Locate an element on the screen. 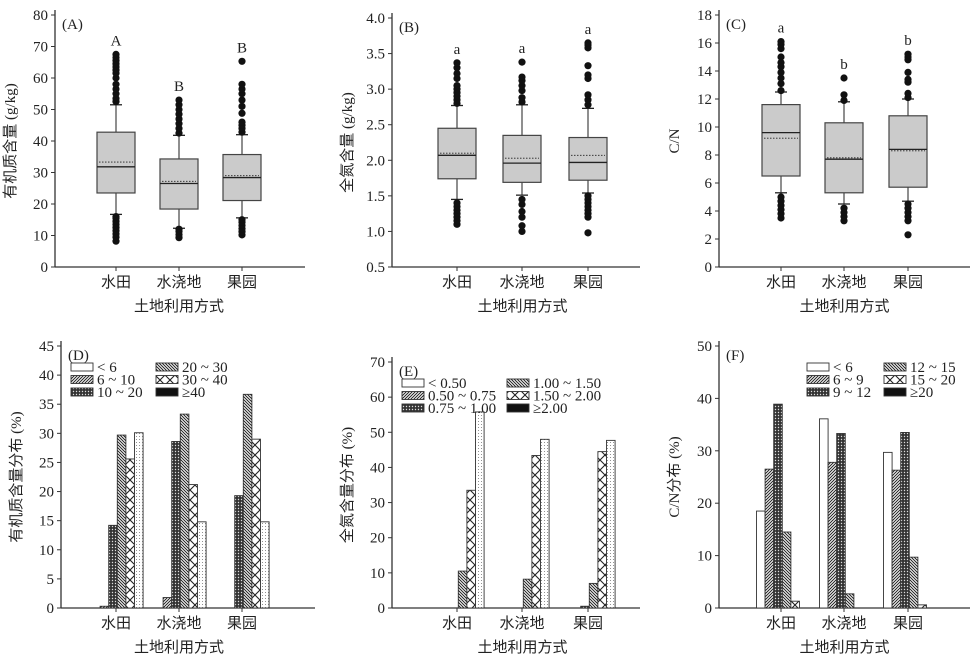 The image size is (977, 662). legend-item: 1.50 ~ 2.00 is located at coordinates (553, 397).